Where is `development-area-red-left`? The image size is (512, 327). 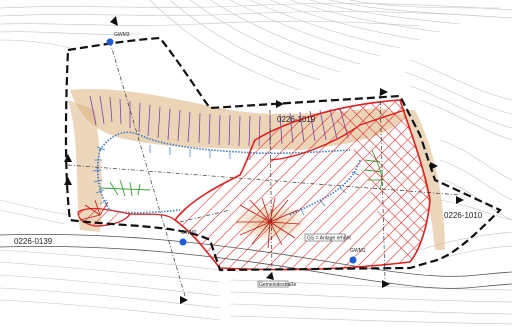 development-area-red-left is located at coordinates (104, 217).